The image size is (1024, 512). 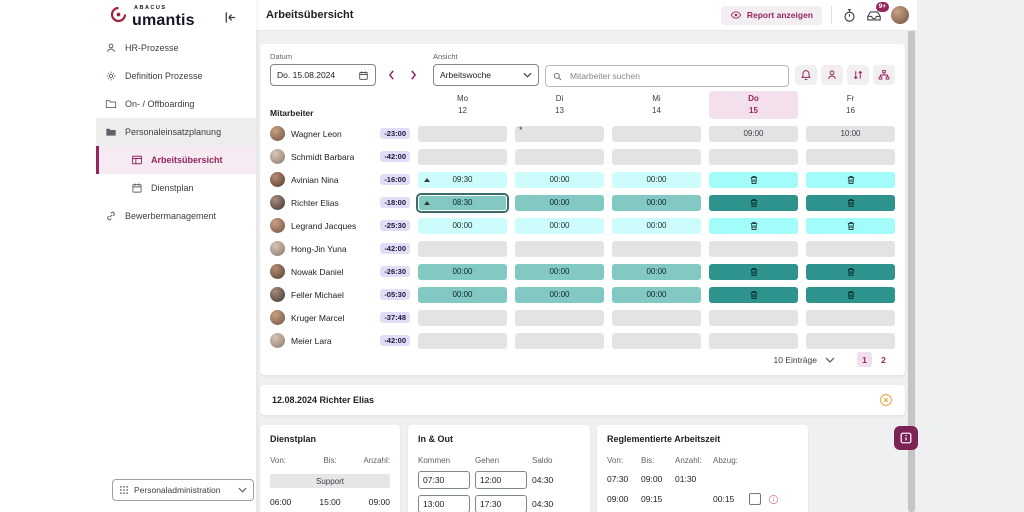 What do you see at coordinates (313, 202) in the screenshot?
I see `employee: Richter Elias` at bounding box center [313, 202].